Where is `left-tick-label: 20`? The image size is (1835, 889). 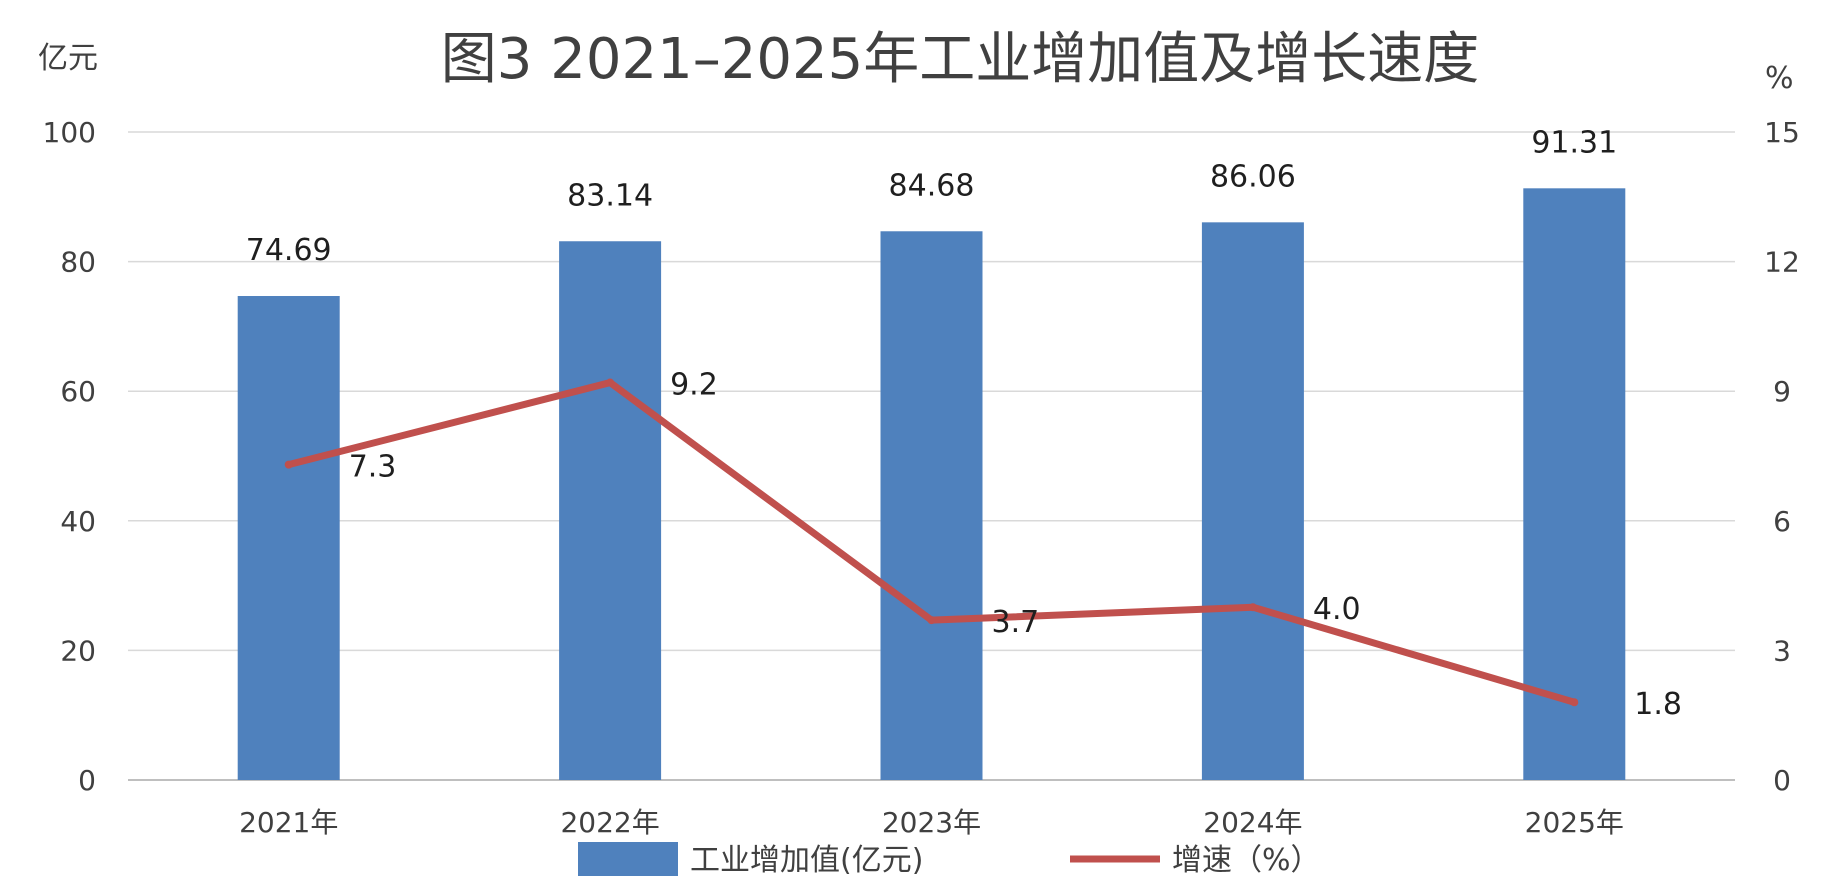
left-tick-label: 20 is located at coordinates (78, 650).